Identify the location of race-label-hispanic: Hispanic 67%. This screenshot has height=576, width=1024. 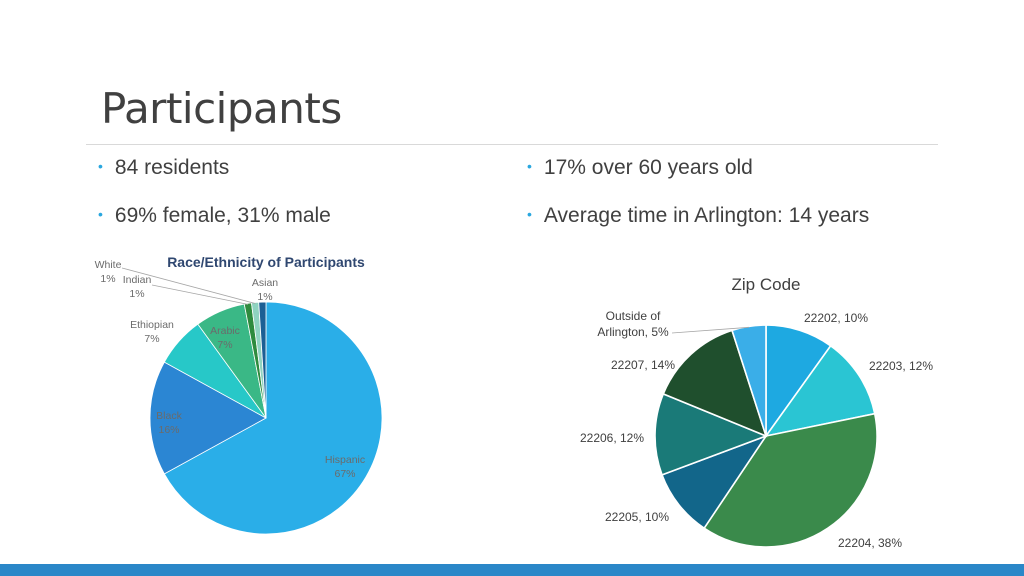
(345, 467).